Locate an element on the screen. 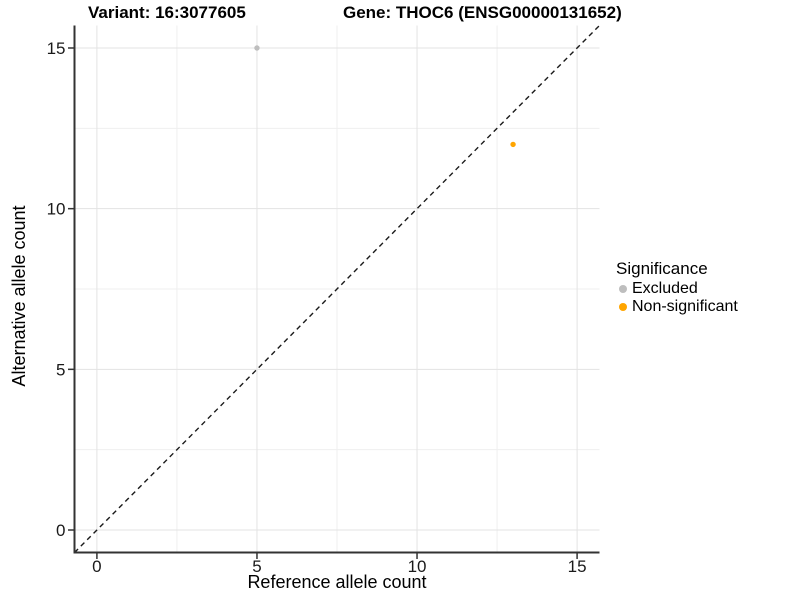 Image resolution: width=800 pixels, height=600 pixels. legend-item: Excluded is located at coordinates (677, 289).